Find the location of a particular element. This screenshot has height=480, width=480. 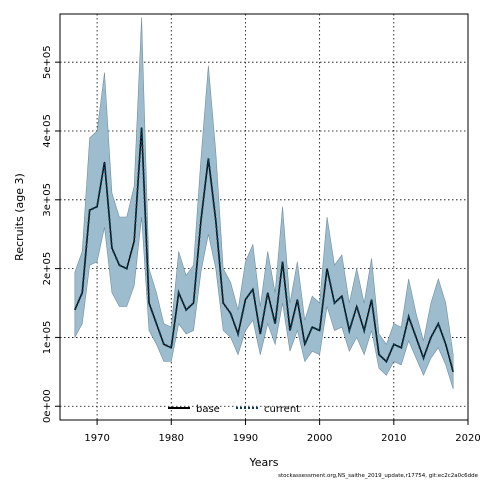

y-axis: 0e+00 1e+05 2e+05 3e+05 4e+05 5e+05 is located at coordinates (51, 234).